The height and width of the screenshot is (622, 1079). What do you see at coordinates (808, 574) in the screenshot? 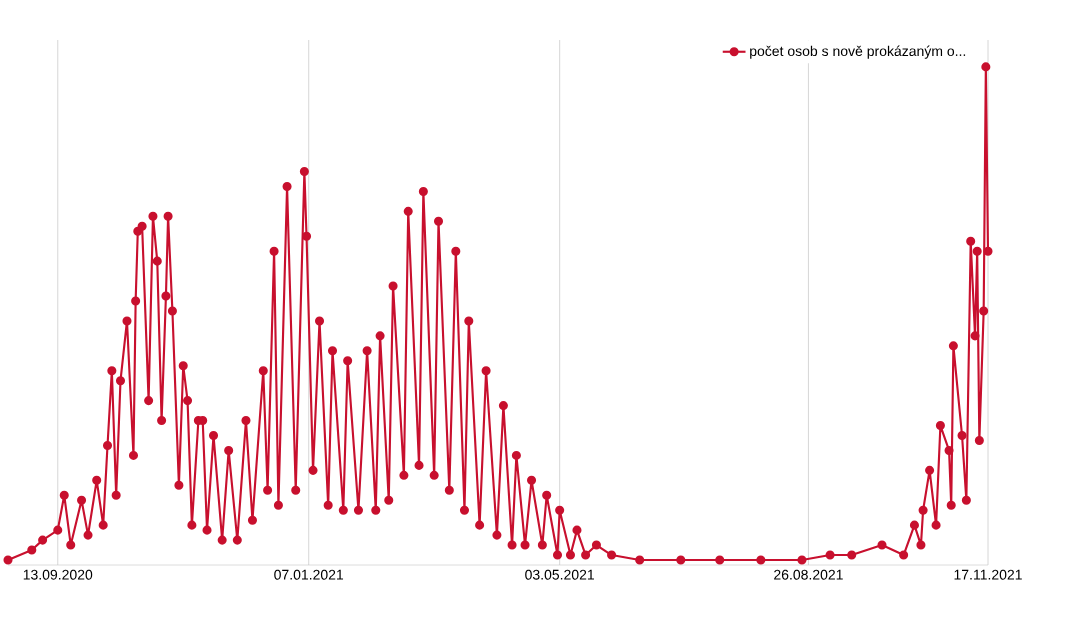
I see `x-tick-label: 26.08.2021` at bounding box center [808, 574].